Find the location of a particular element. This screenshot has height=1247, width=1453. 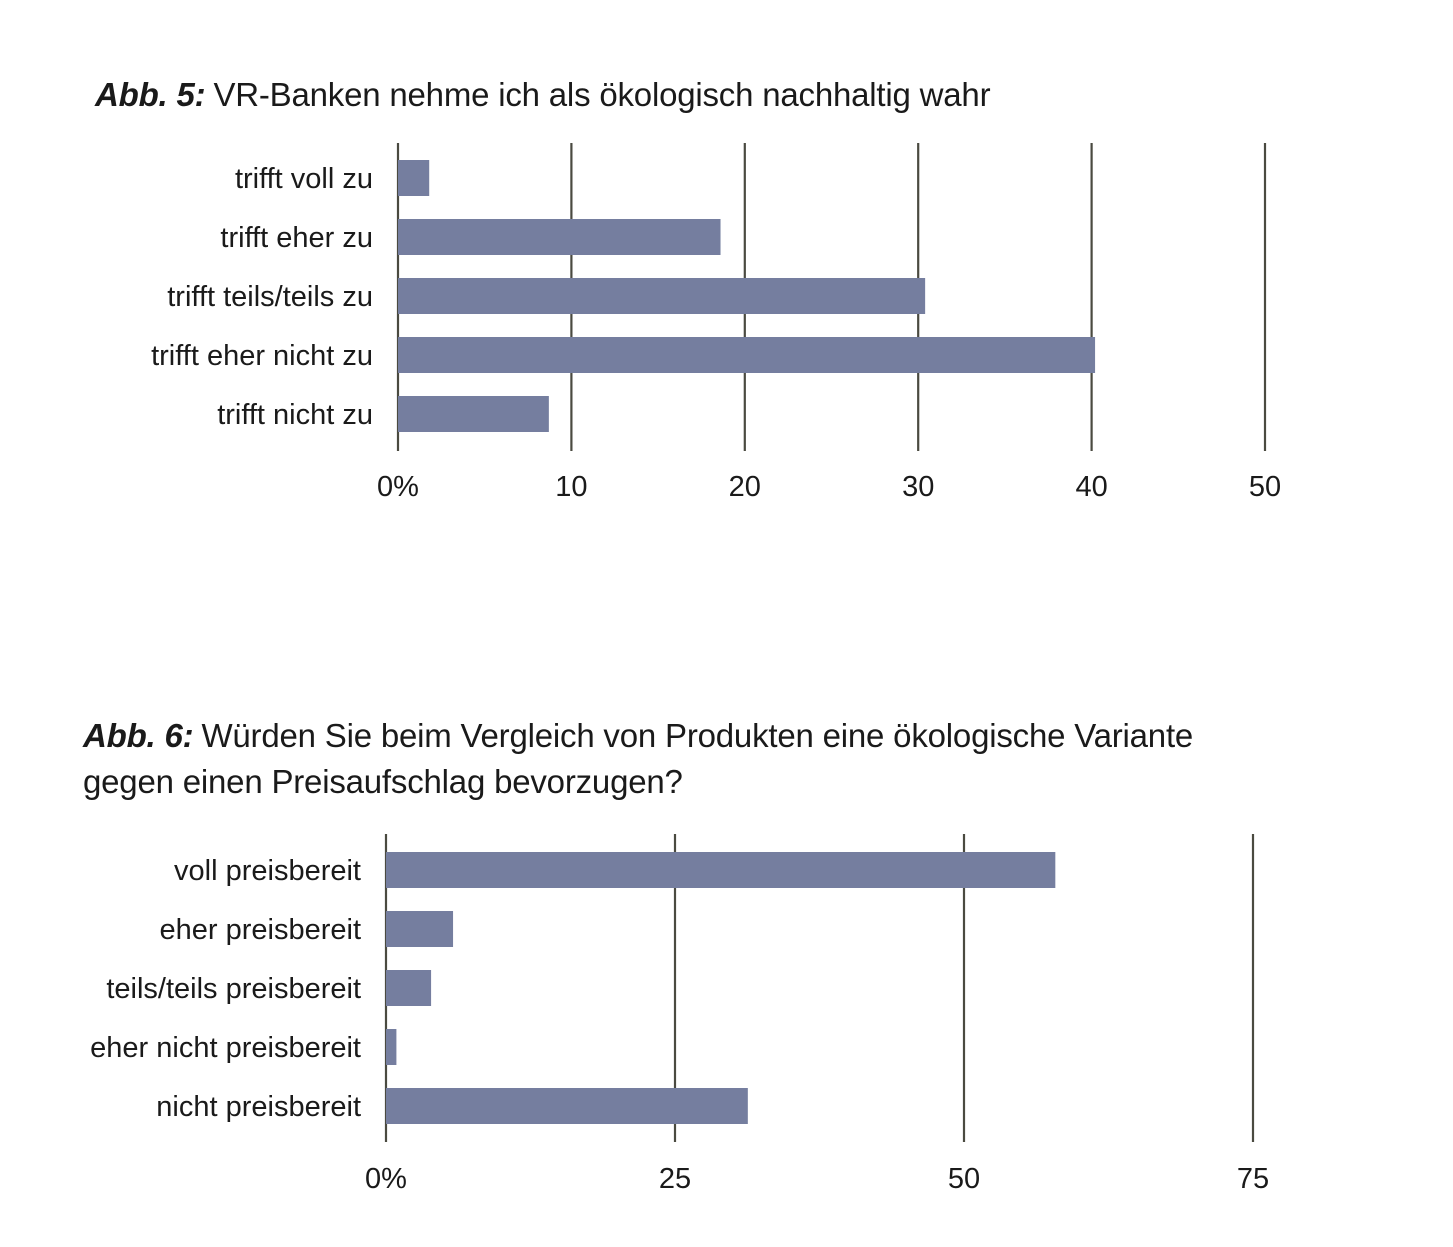

category-label: trifft voll zu is located at coordinates (304, 179).